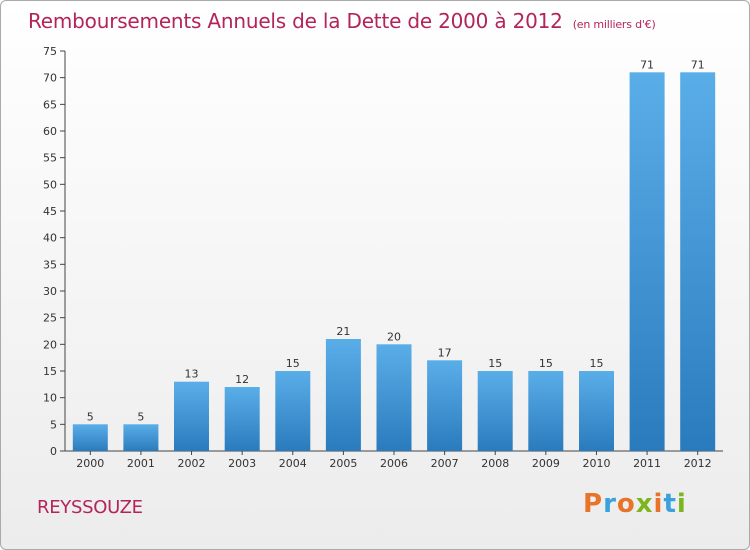  I want to click on value-label-2002: 13, so click(192, 374).